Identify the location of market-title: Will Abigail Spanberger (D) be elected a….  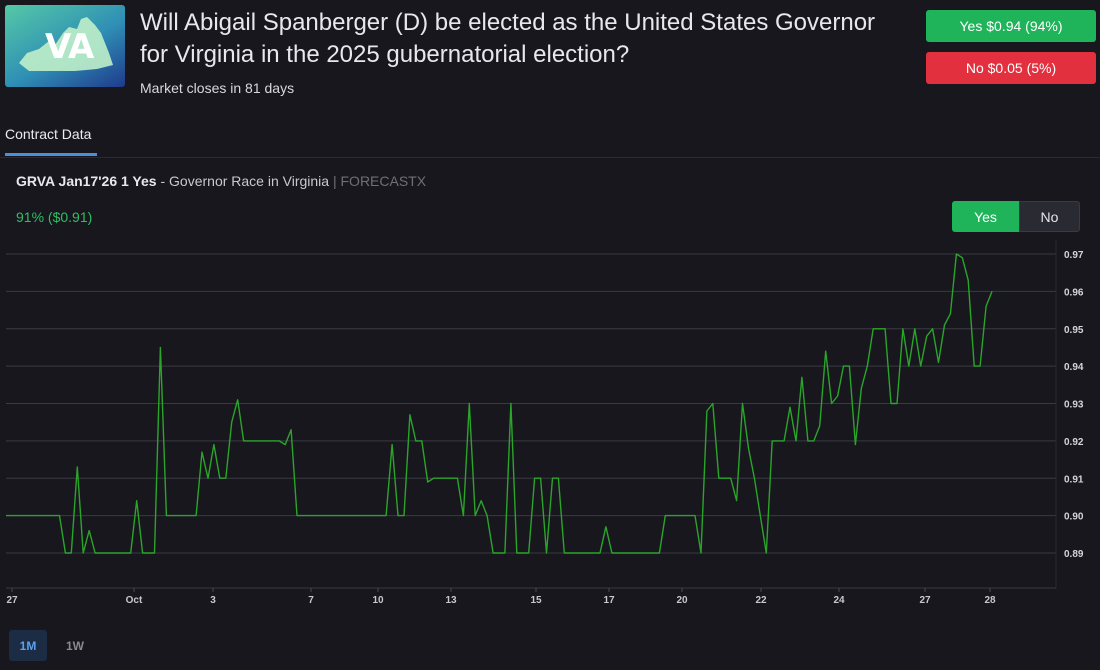
(508, 38).